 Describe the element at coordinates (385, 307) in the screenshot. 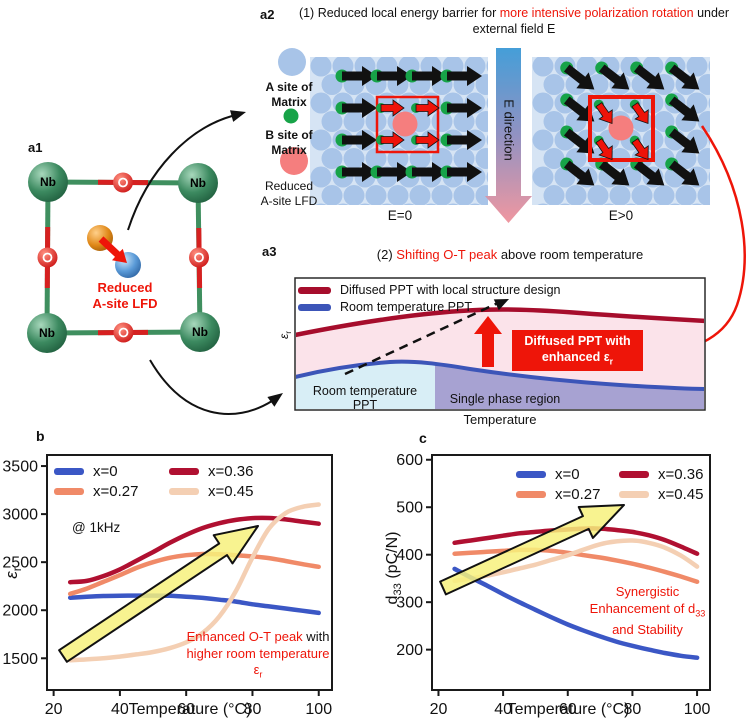

I see `a3-legend-room: Room temperature PPT` at that location.